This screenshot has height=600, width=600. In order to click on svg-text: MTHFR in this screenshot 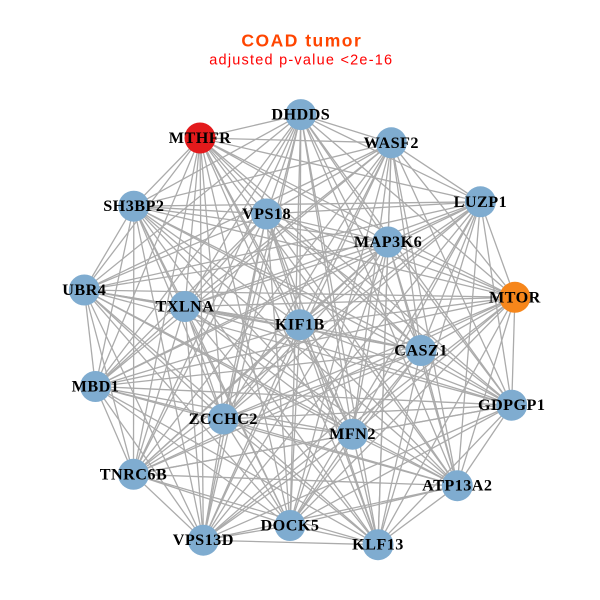, I will do `click(200, 138)`.